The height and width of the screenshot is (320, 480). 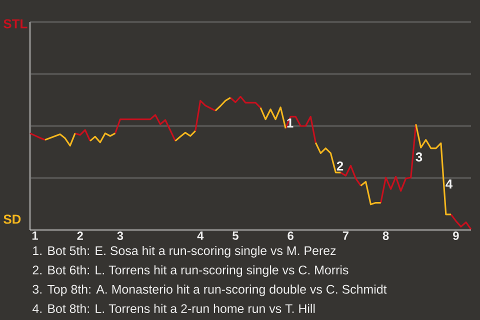 What do you see at coordinates (385, 236) in the screenshot?
I see `x-tick-label: 8` at bounding box center [385, 236].